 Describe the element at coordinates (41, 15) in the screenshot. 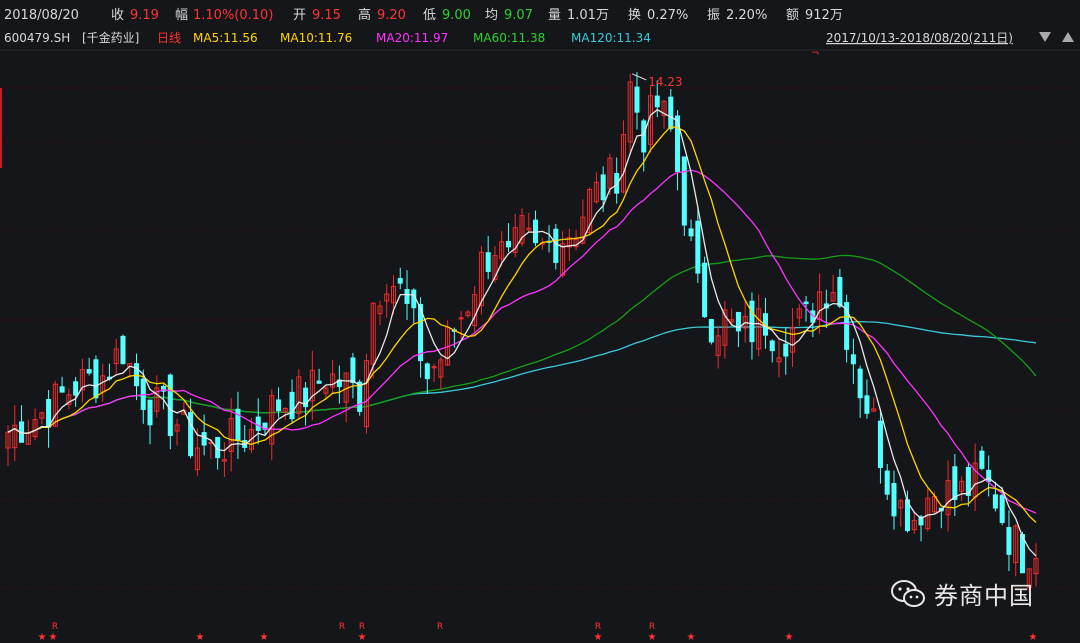

I see `quote-date: 2018/08/20` at that location.